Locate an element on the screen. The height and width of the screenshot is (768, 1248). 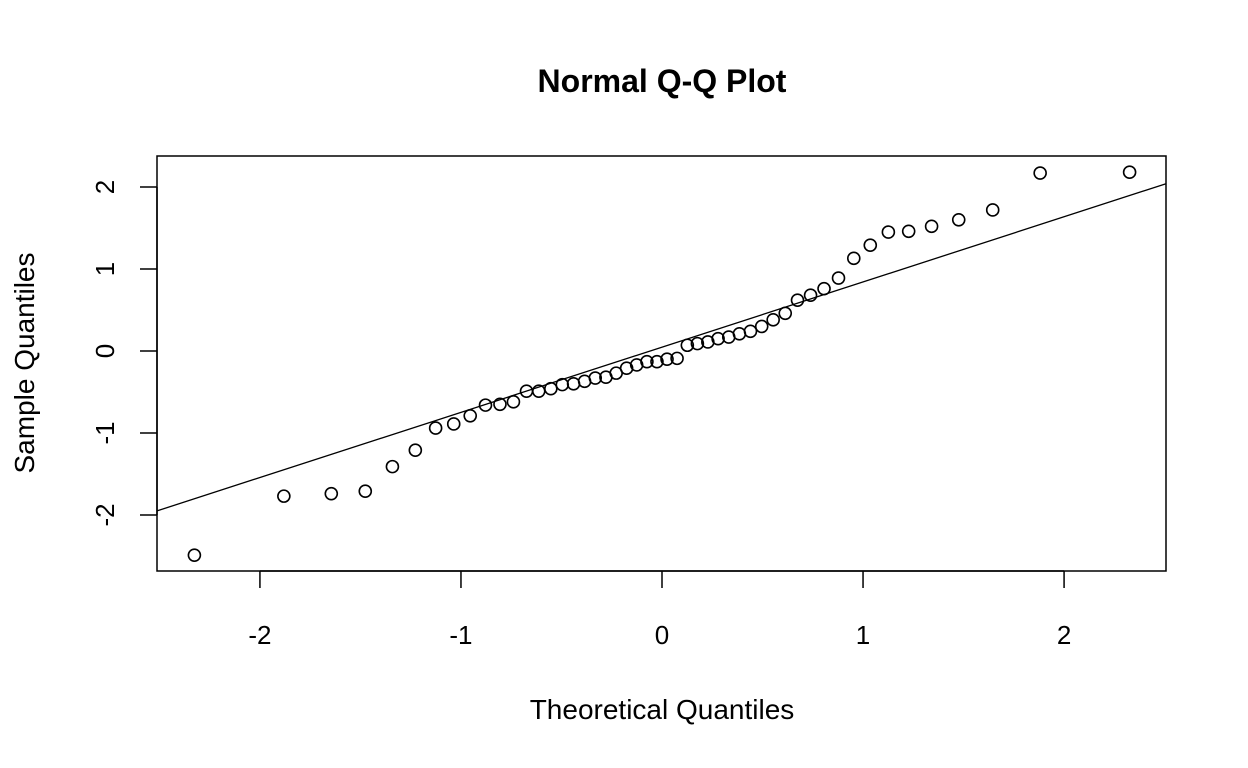
y-axis: -2 -1 0 1 2 is located at coordinates (124, 353).